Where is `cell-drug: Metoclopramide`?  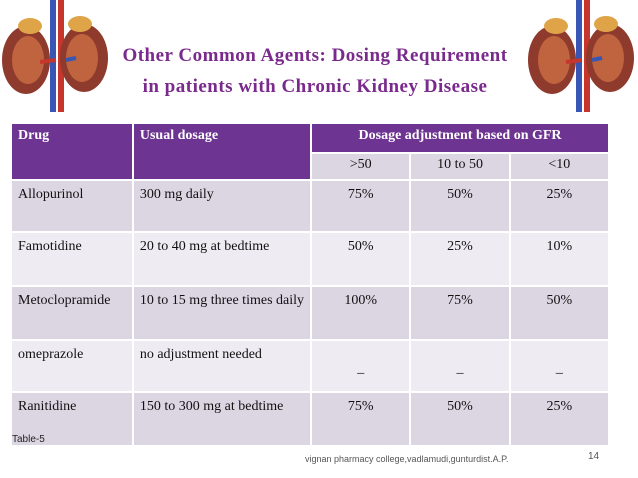
cell-drug: Metoclopramide is located at coordinates (72, 313).